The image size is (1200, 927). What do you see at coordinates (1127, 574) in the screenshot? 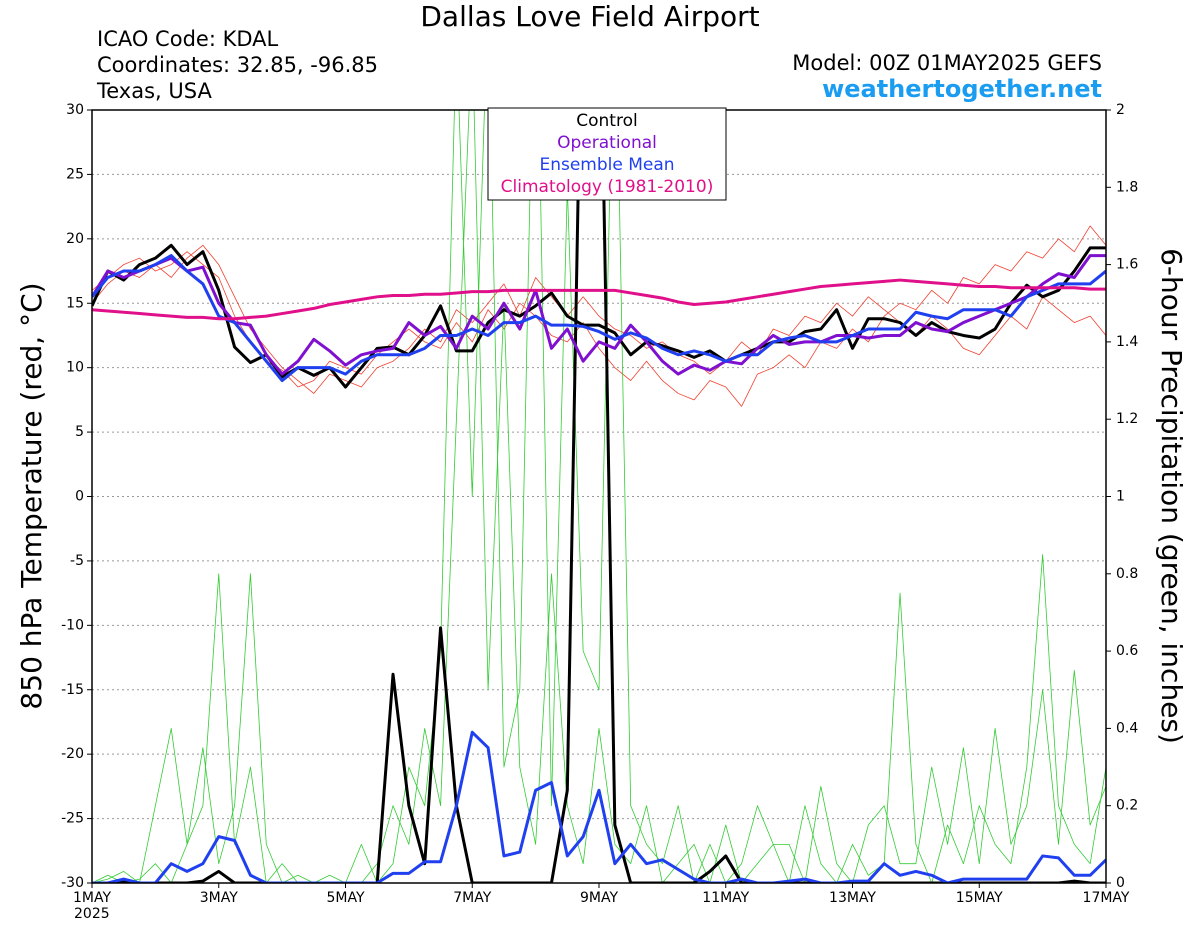
I see `y2-tick-label: 0.8` at bounding box center [1127, 574].